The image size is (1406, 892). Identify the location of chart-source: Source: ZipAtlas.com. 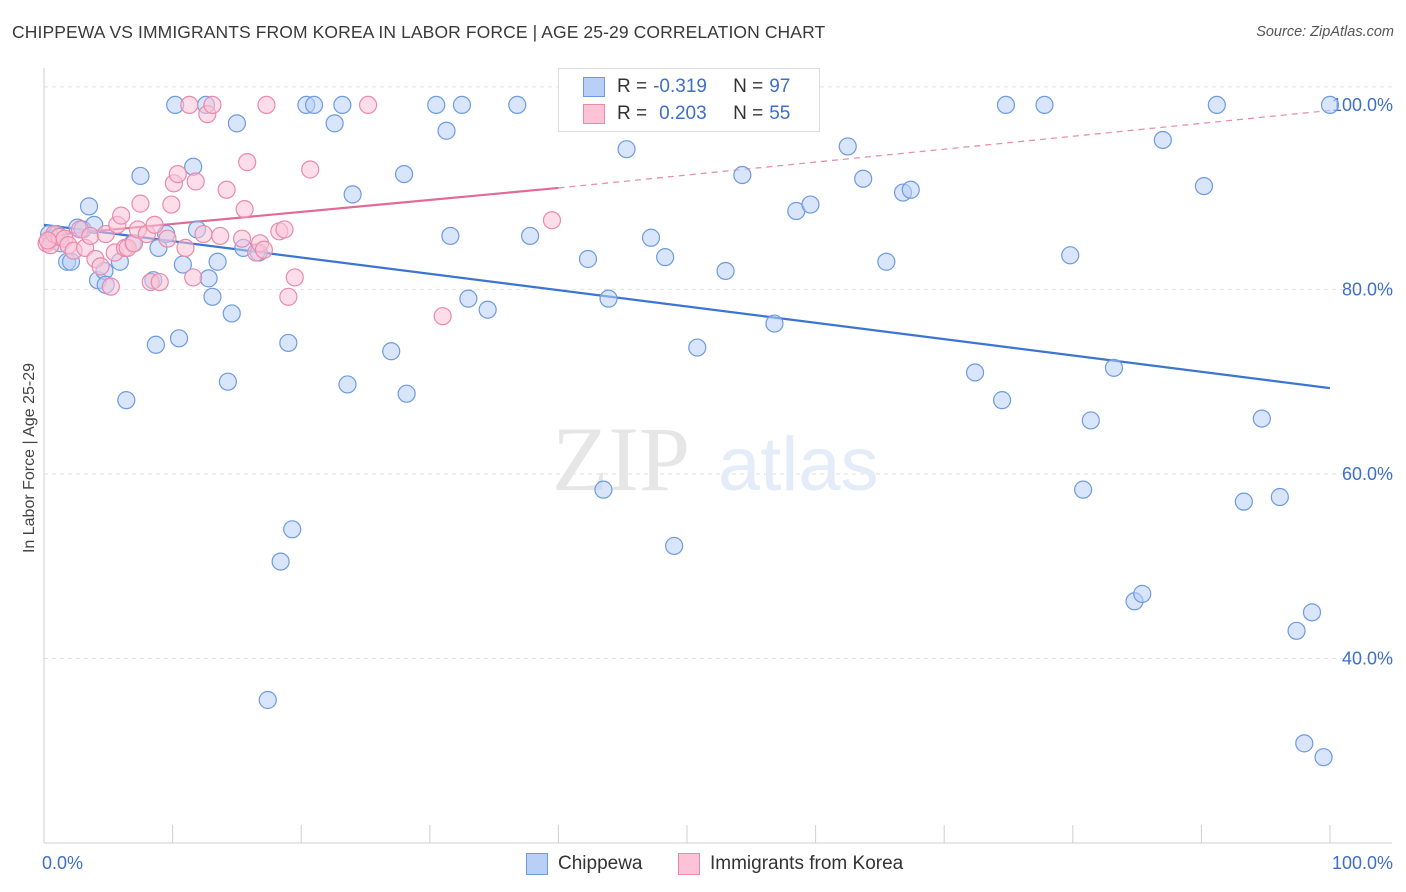
(1325, 32).